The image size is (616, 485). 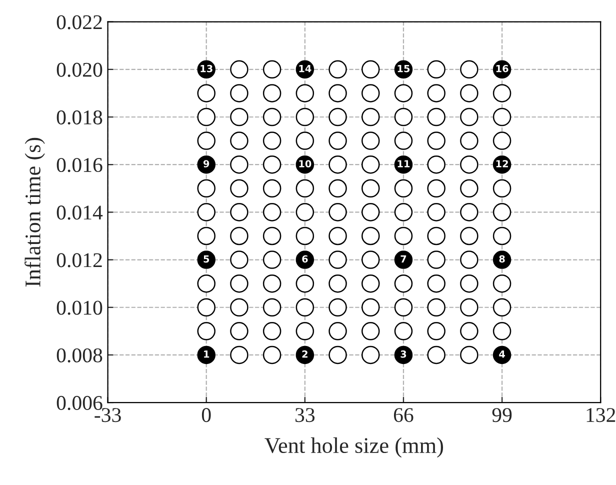 I want to click on y-tick-label: 0.014, so click(x=79, y=213).